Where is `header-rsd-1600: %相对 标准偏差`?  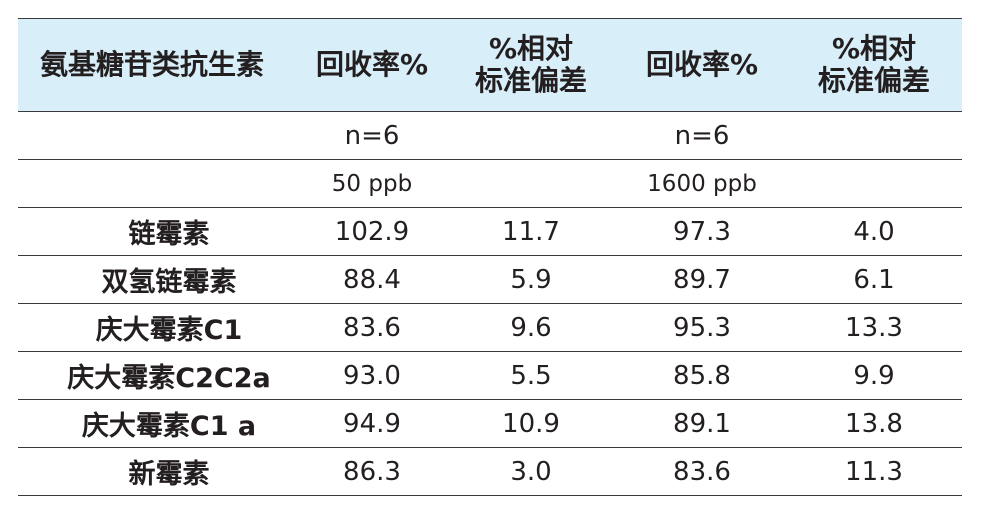
header-rsd-1600: %相对 标准偏差 is located at coordinates (874, 65).